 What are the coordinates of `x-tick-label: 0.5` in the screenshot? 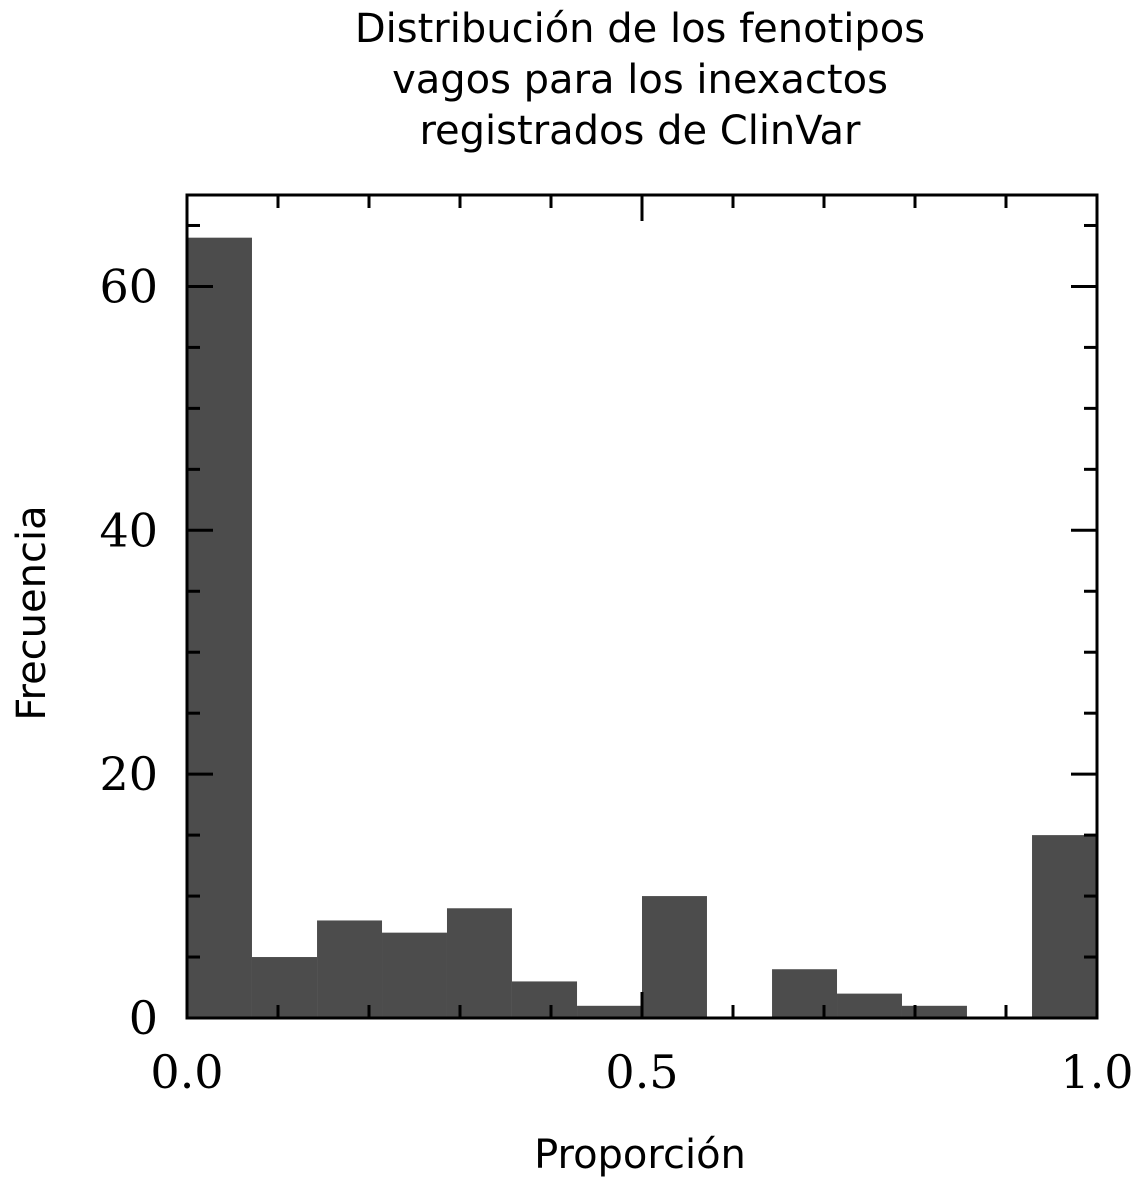 It's located at (641, 1072).